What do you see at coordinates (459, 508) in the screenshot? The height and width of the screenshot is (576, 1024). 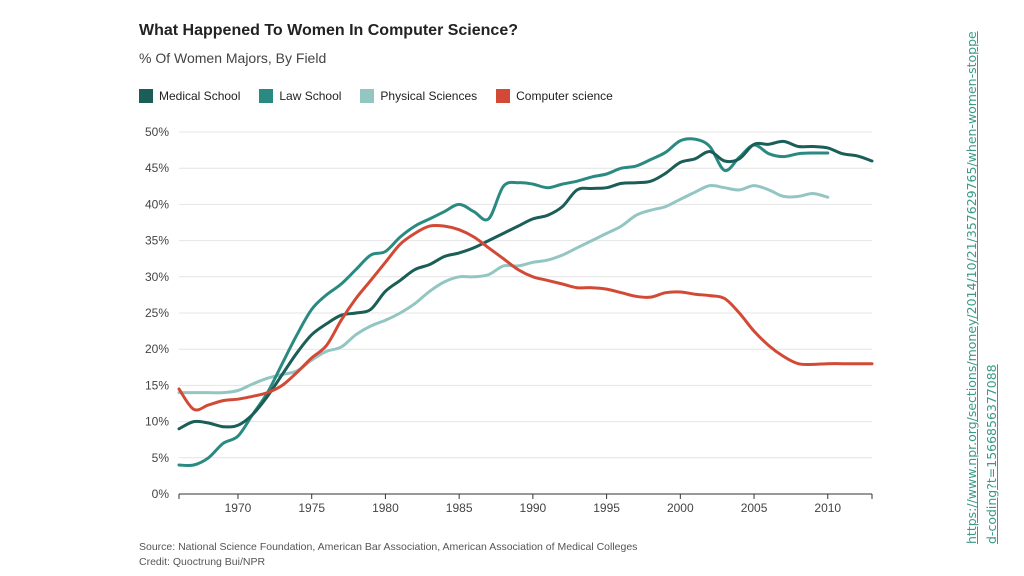 I see `x-tick-label: 1985` at bounding box center [459, 508].